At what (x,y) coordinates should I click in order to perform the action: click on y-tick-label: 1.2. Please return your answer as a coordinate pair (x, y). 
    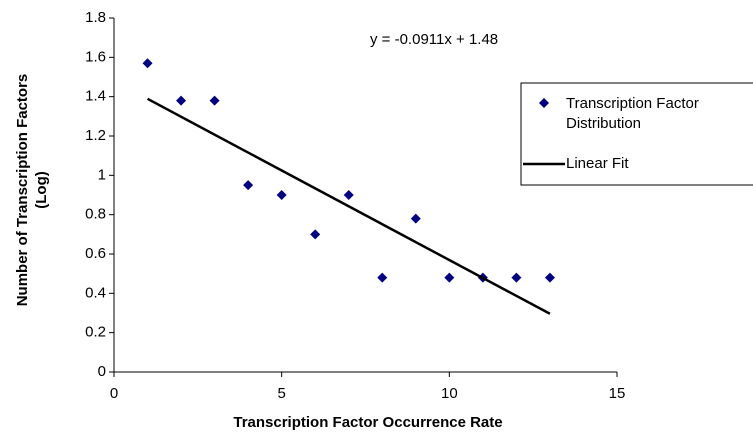
    Looking at the image, I should click on (95, 135).